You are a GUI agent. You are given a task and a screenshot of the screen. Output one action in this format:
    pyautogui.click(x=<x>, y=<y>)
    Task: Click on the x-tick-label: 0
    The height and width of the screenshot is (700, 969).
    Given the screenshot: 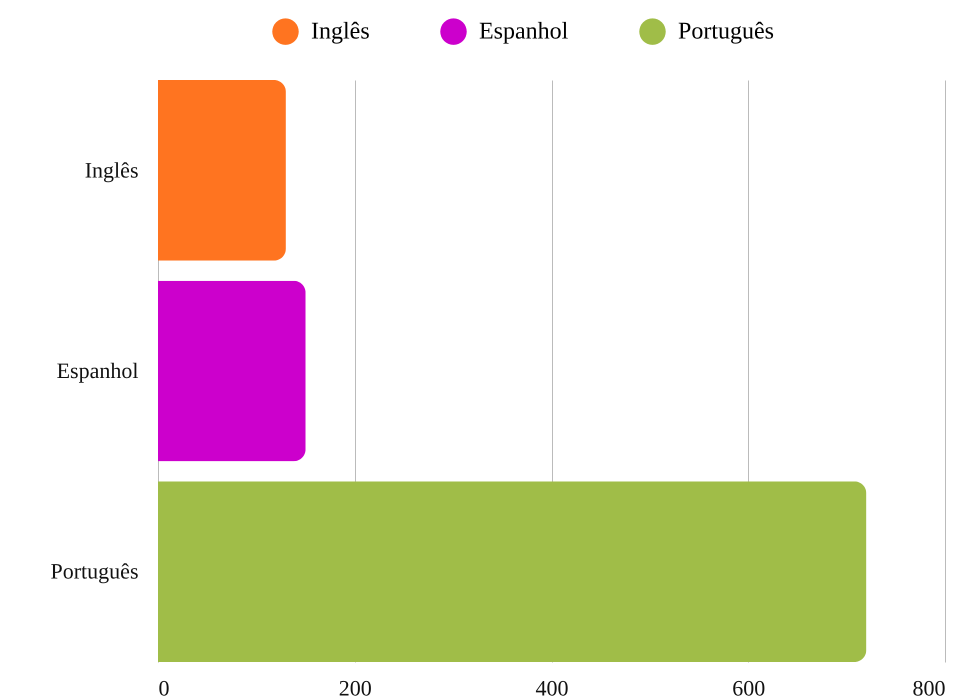 What is the action you would take?
    pyautogui.click(x=164, y=688)
    